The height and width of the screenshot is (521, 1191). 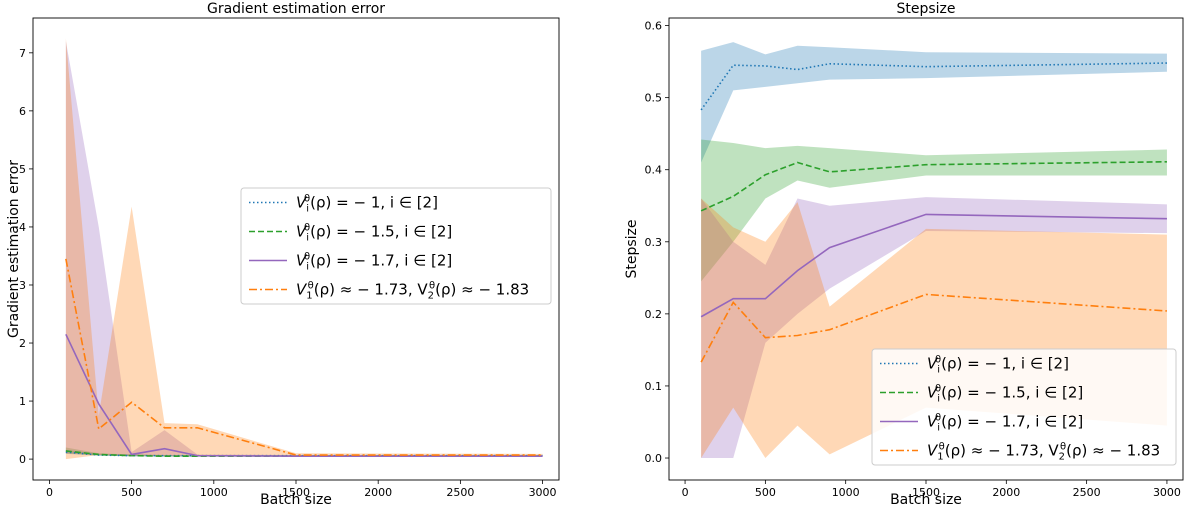 What do you see at coordinates (654, 314) in the screenshot?
I see `y-tick-label: 0.2` at bounding box center [654, 314].